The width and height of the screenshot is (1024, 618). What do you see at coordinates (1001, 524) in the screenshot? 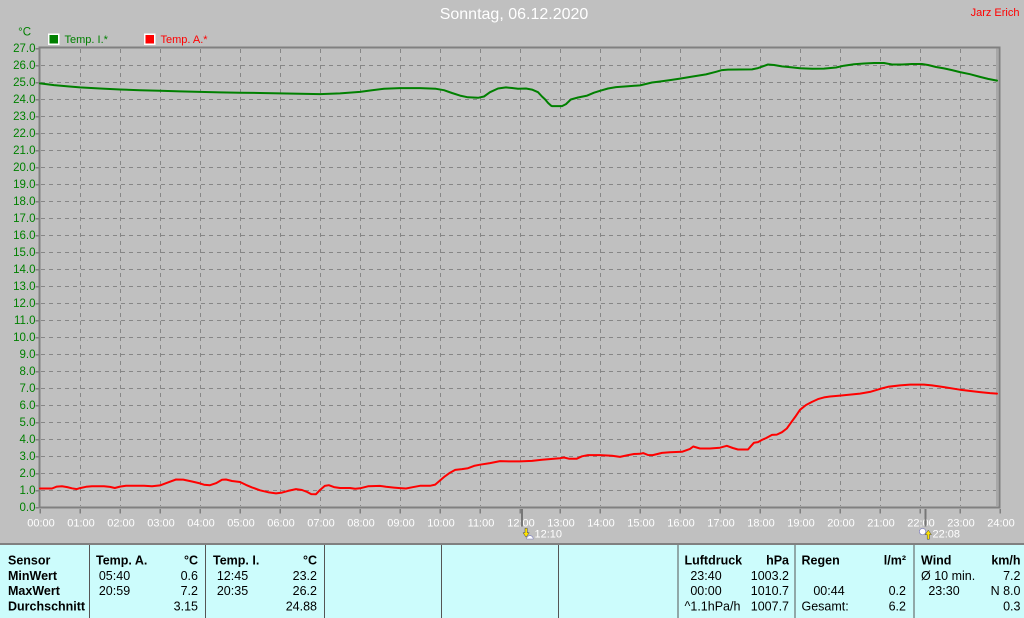
I see `svg-text: 24:00` at bounding box center [1001, 524].